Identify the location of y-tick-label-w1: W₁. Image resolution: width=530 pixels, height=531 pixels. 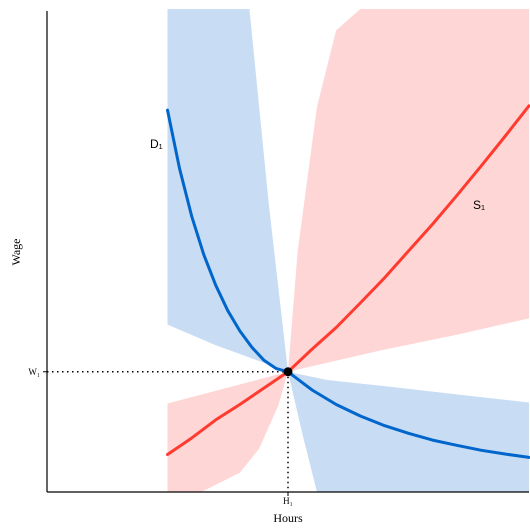
(34, 372).